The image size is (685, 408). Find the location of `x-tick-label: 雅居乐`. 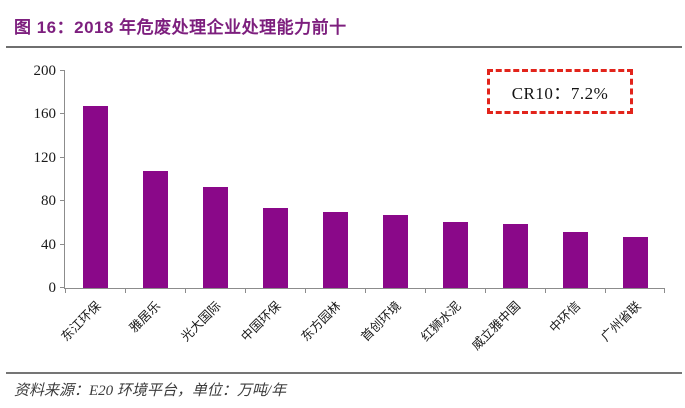

x-tick-label: 雅居乐 is located at coordinates (145, 317).